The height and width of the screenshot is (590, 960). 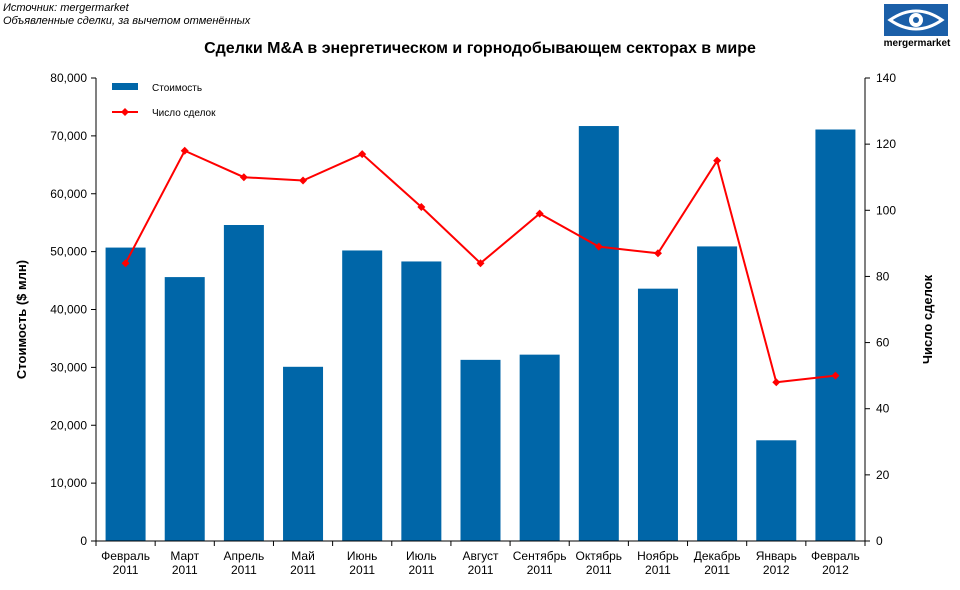 I want to click on source-line: Источник: mergermarket, so click(x=66, y=8).